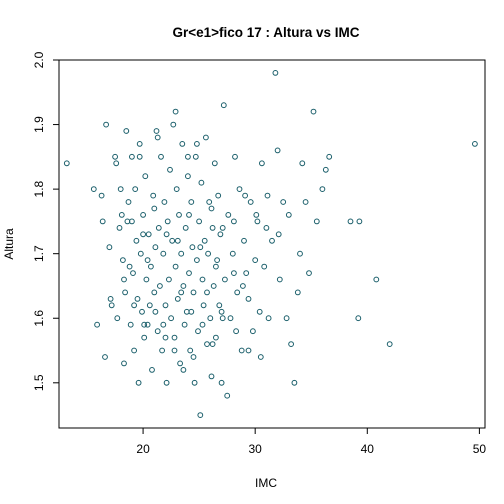 Image resolution: width=504 pixels, height=504 pixels. I want to click on x-tick-label: 30, so click(256, 449).